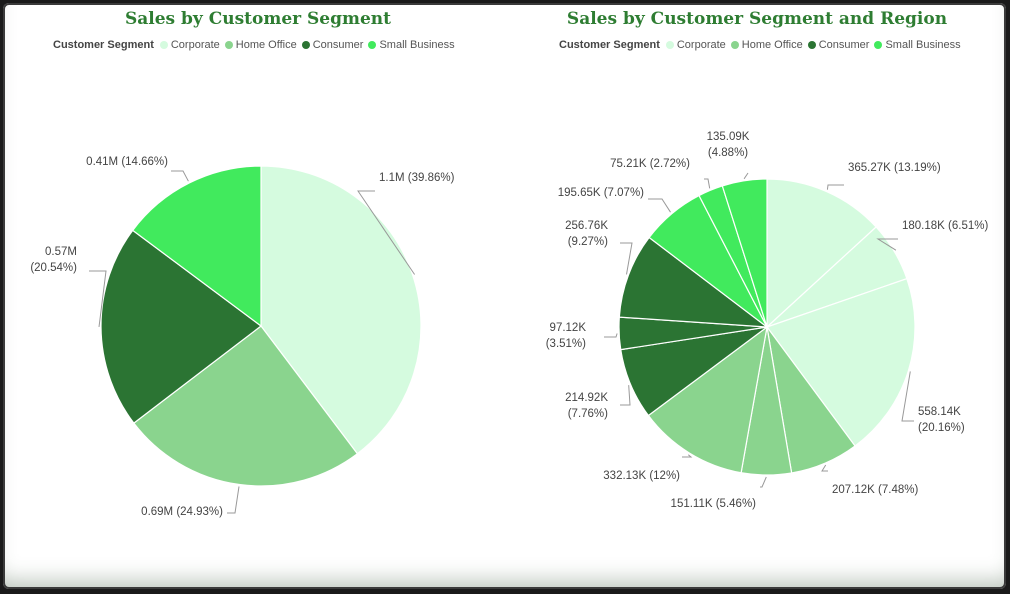 This screenshot has width=1010, height=594. Describe the element at coordinates (945, 226) in the screenshot. I see `data-label: 180.18K (6.51%)` at that location.